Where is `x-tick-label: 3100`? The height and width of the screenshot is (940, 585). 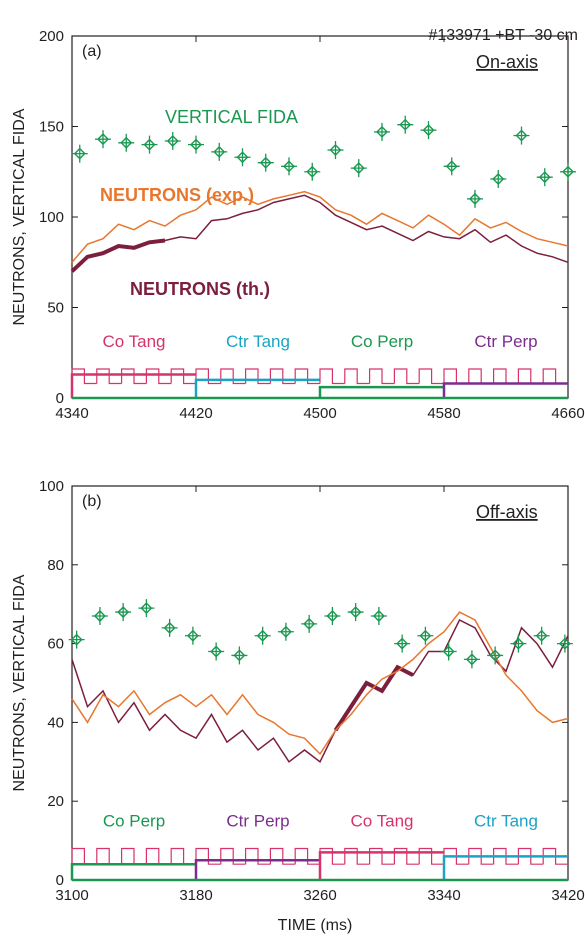 x-tick-label: 3100 is located at coordinates (71, 895).